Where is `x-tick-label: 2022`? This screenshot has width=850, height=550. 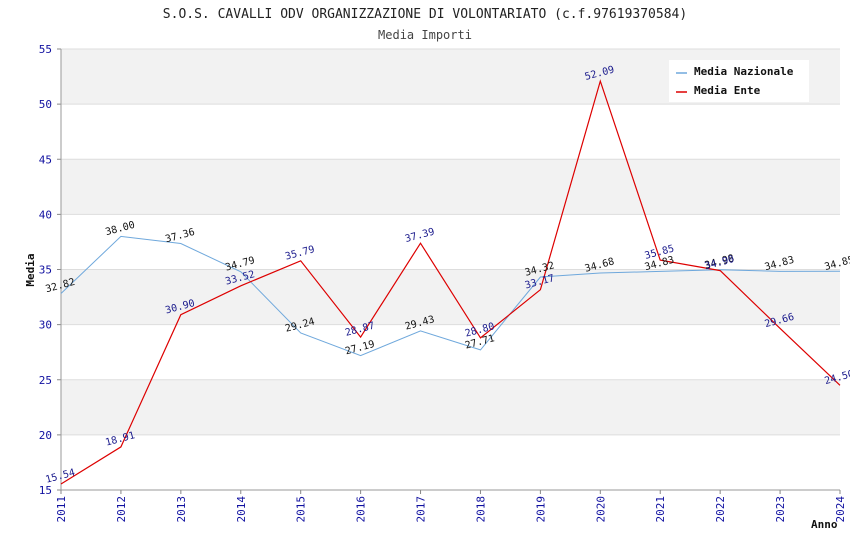
x-tick-label: 2022 is located at coordinates (720, 509).